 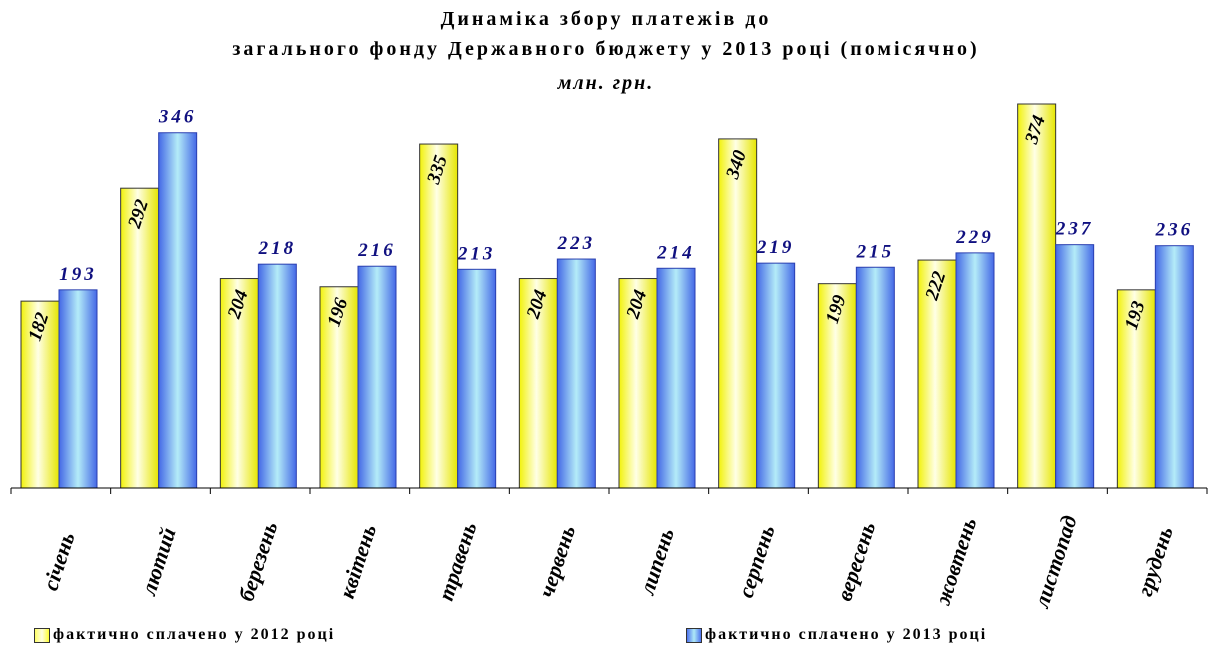 I want to click on legend-label-2013: фактично сплачено у 2013 році, so click(x=846, y=634).